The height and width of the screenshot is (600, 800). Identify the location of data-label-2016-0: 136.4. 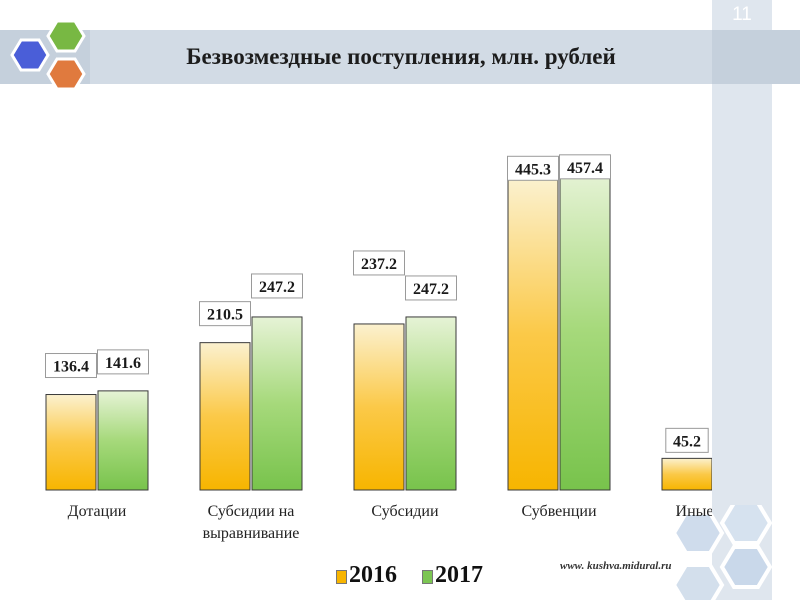
(71, 367).